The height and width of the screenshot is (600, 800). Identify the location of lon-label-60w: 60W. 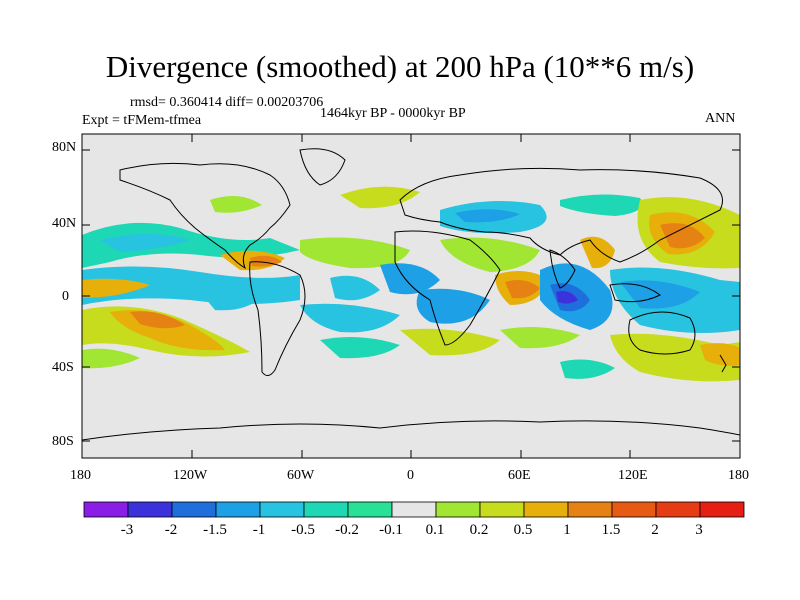
(301, 475).